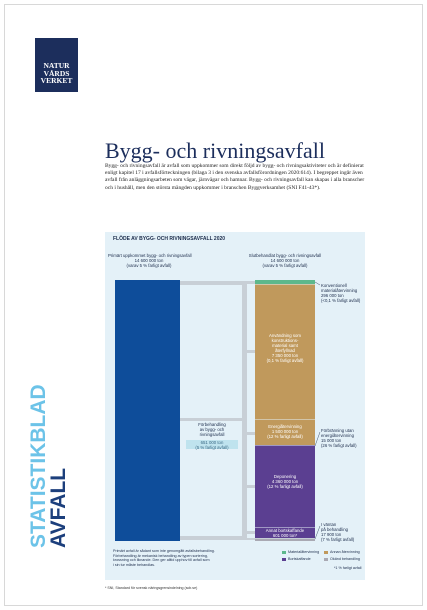  Describe the element at coordinates (285, 539) in the screenshot. I see `waiting-segment` at that location.